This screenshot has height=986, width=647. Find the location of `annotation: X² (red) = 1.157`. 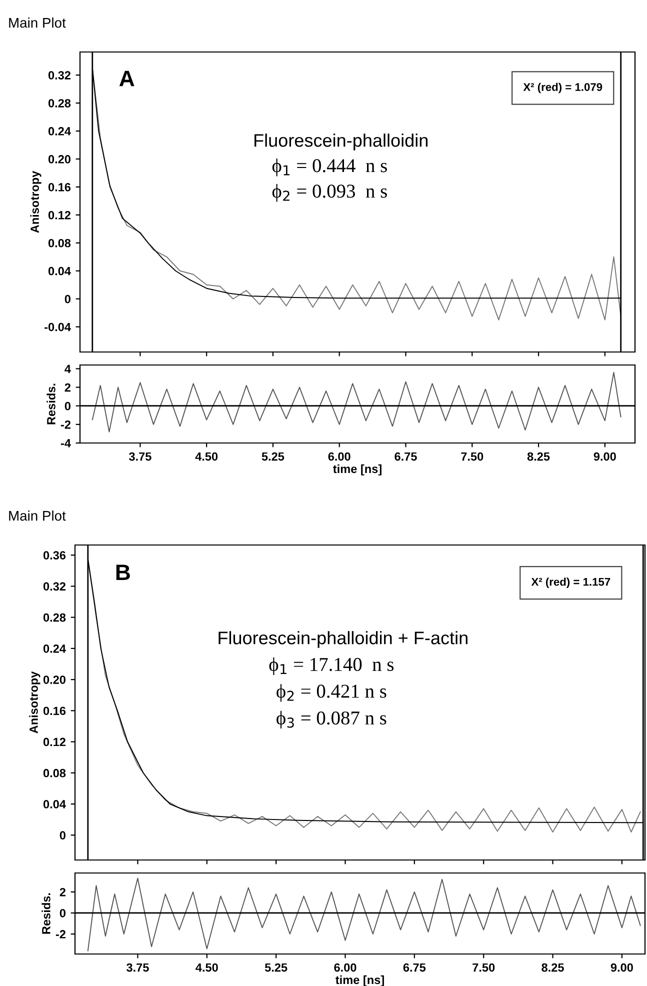

annotation: X² (red) = 1.157 is located at coordinates (570, 583).